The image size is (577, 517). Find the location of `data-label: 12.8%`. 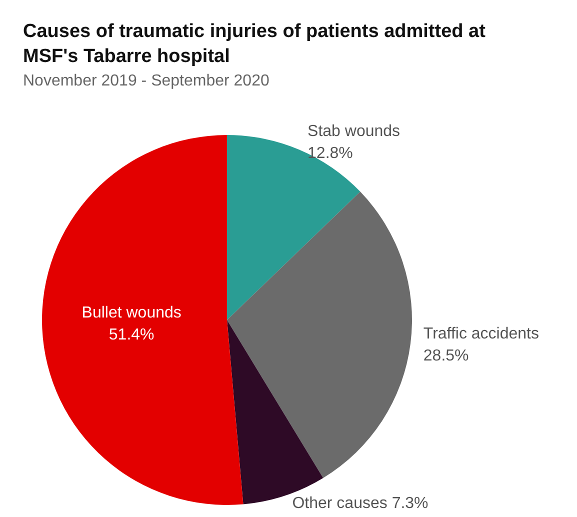

data-label: 12.8% is located at coordinates (330, 153).